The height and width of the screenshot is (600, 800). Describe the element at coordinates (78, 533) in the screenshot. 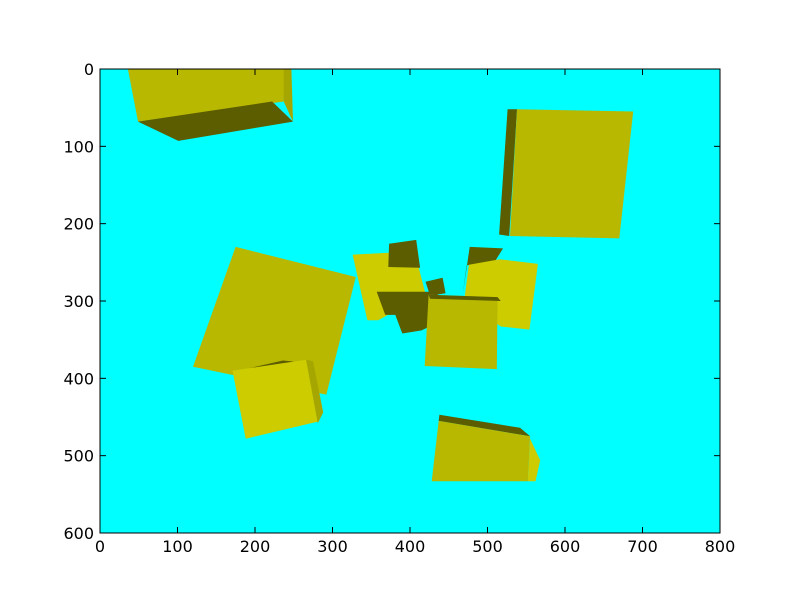

I see `y-tick-label: 600` at that location.